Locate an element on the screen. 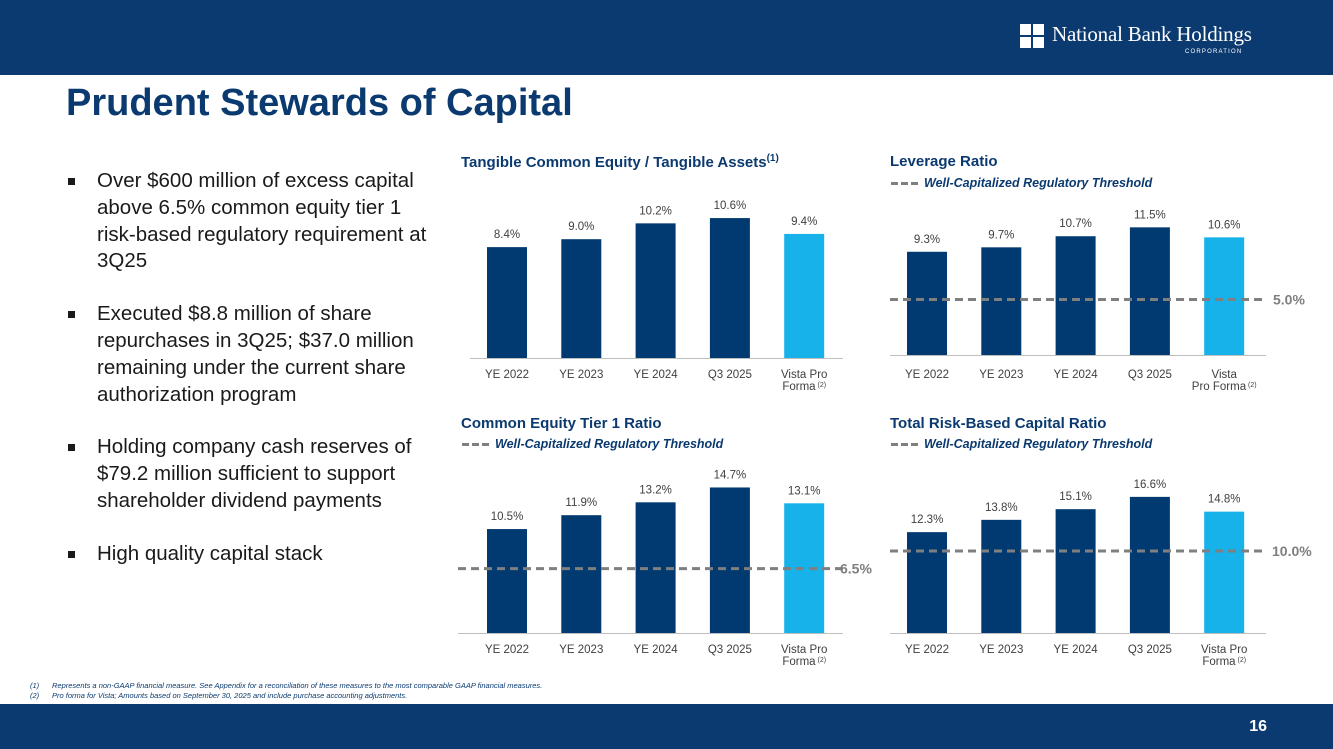  data-label: 9.3% is located at coordinates (927, 240).